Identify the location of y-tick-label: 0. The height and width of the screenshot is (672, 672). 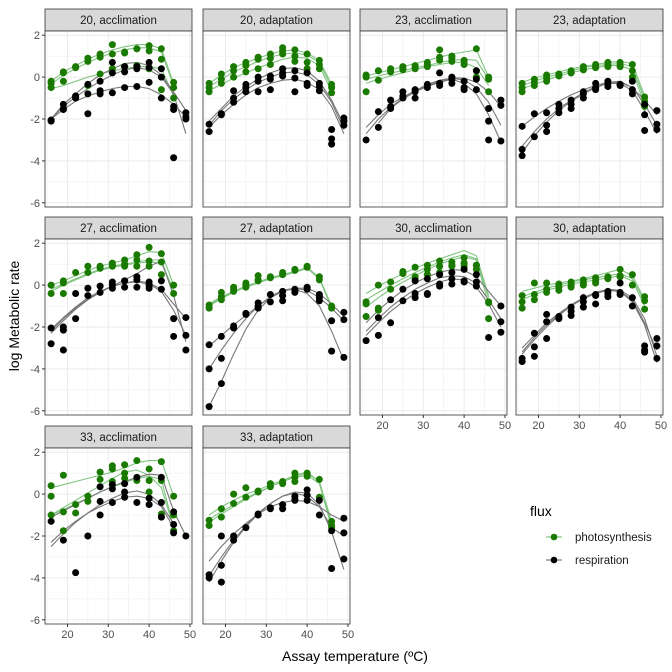
(37, 286).